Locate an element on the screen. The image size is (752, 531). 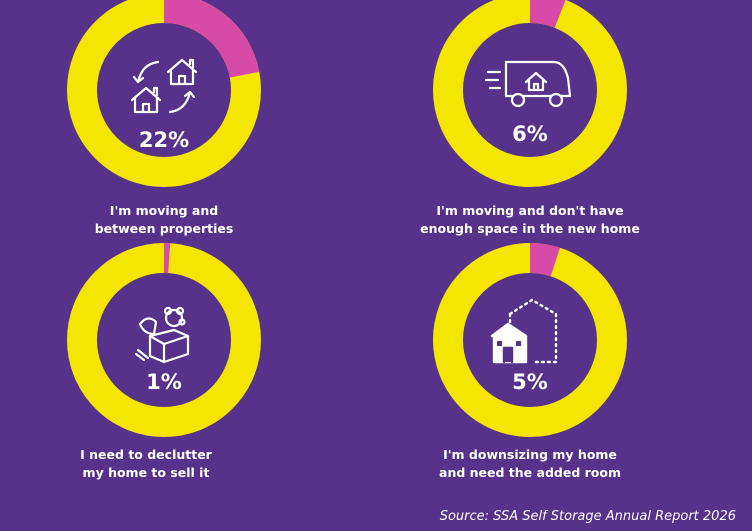
caption-line: I'm moving and is located at coordinates (164, 210).